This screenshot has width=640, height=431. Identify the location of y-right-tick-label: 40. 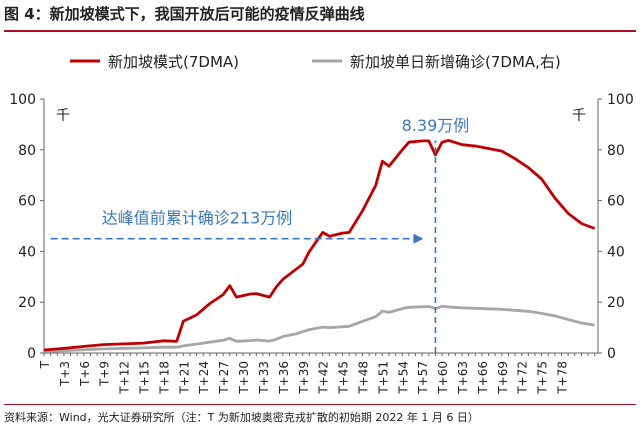
(616, 252).